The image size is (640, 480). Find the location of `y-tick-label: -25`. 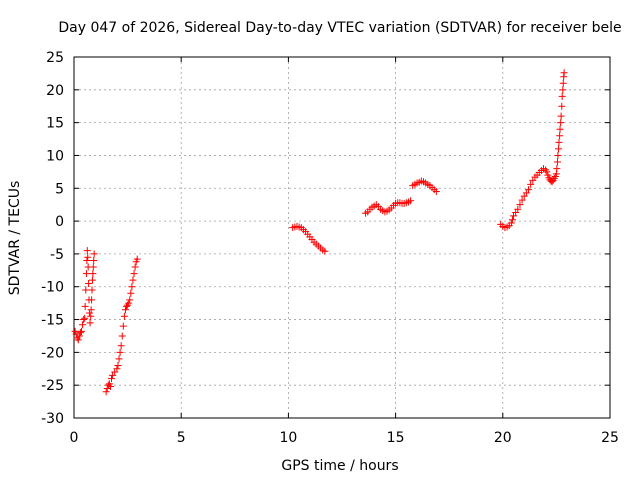

y-tick-label: -25 is located at coordinates (52, 386).